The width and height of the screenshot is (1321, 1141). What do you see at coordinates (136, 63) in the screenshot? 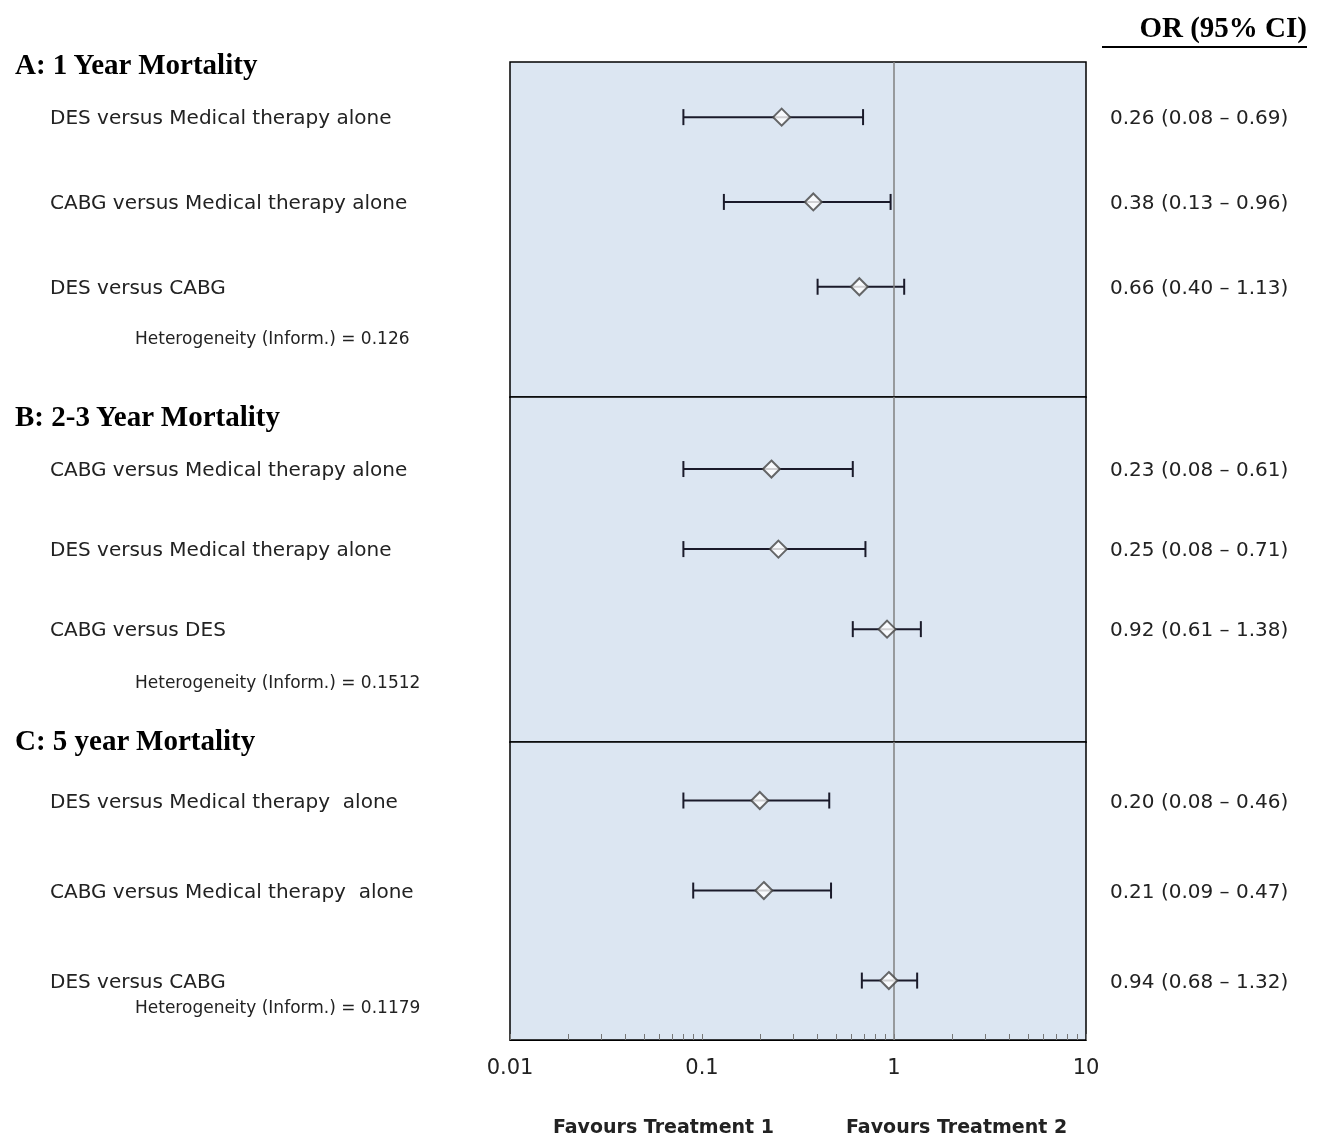
I see `text: A: 1 Year Mortality` at bounding box center [136, 63].